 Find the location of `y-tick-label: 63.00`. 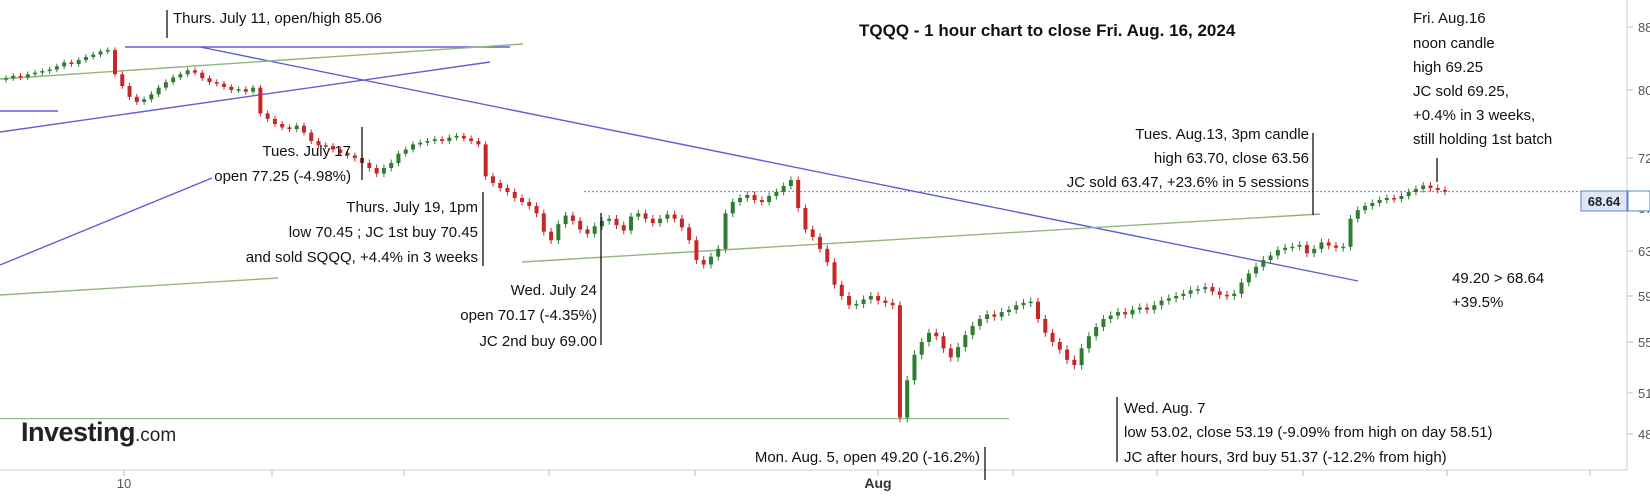

y-tick-label: 63.00 is located at coordinates (1644, 251).